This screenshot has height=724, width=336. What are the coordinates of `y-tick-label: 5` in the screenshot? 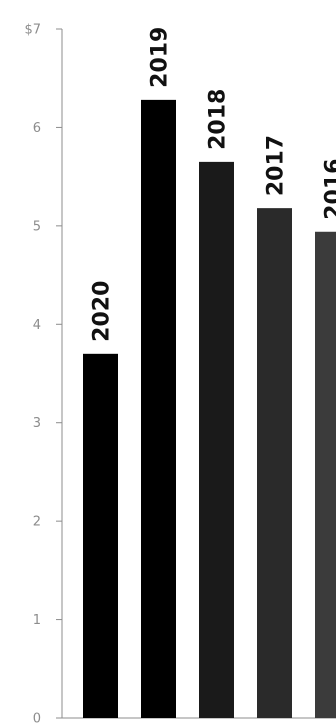 It's located at (37, 226).